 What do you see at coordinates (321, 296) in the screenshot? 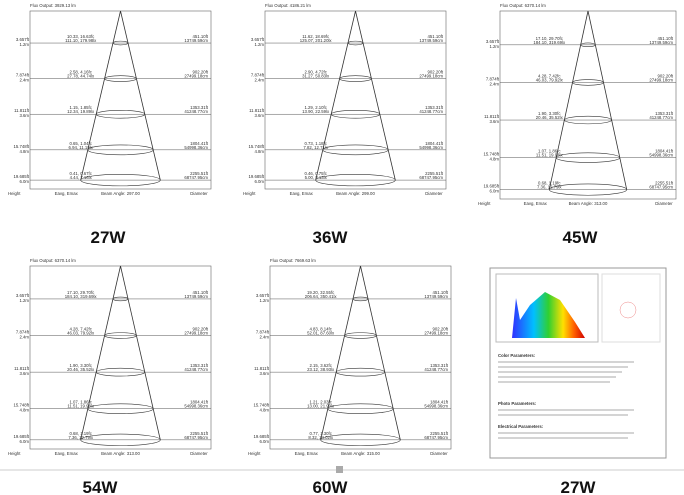
I see `illuminance: 206.64, 350.41lx` at bounding box center [321, 296].